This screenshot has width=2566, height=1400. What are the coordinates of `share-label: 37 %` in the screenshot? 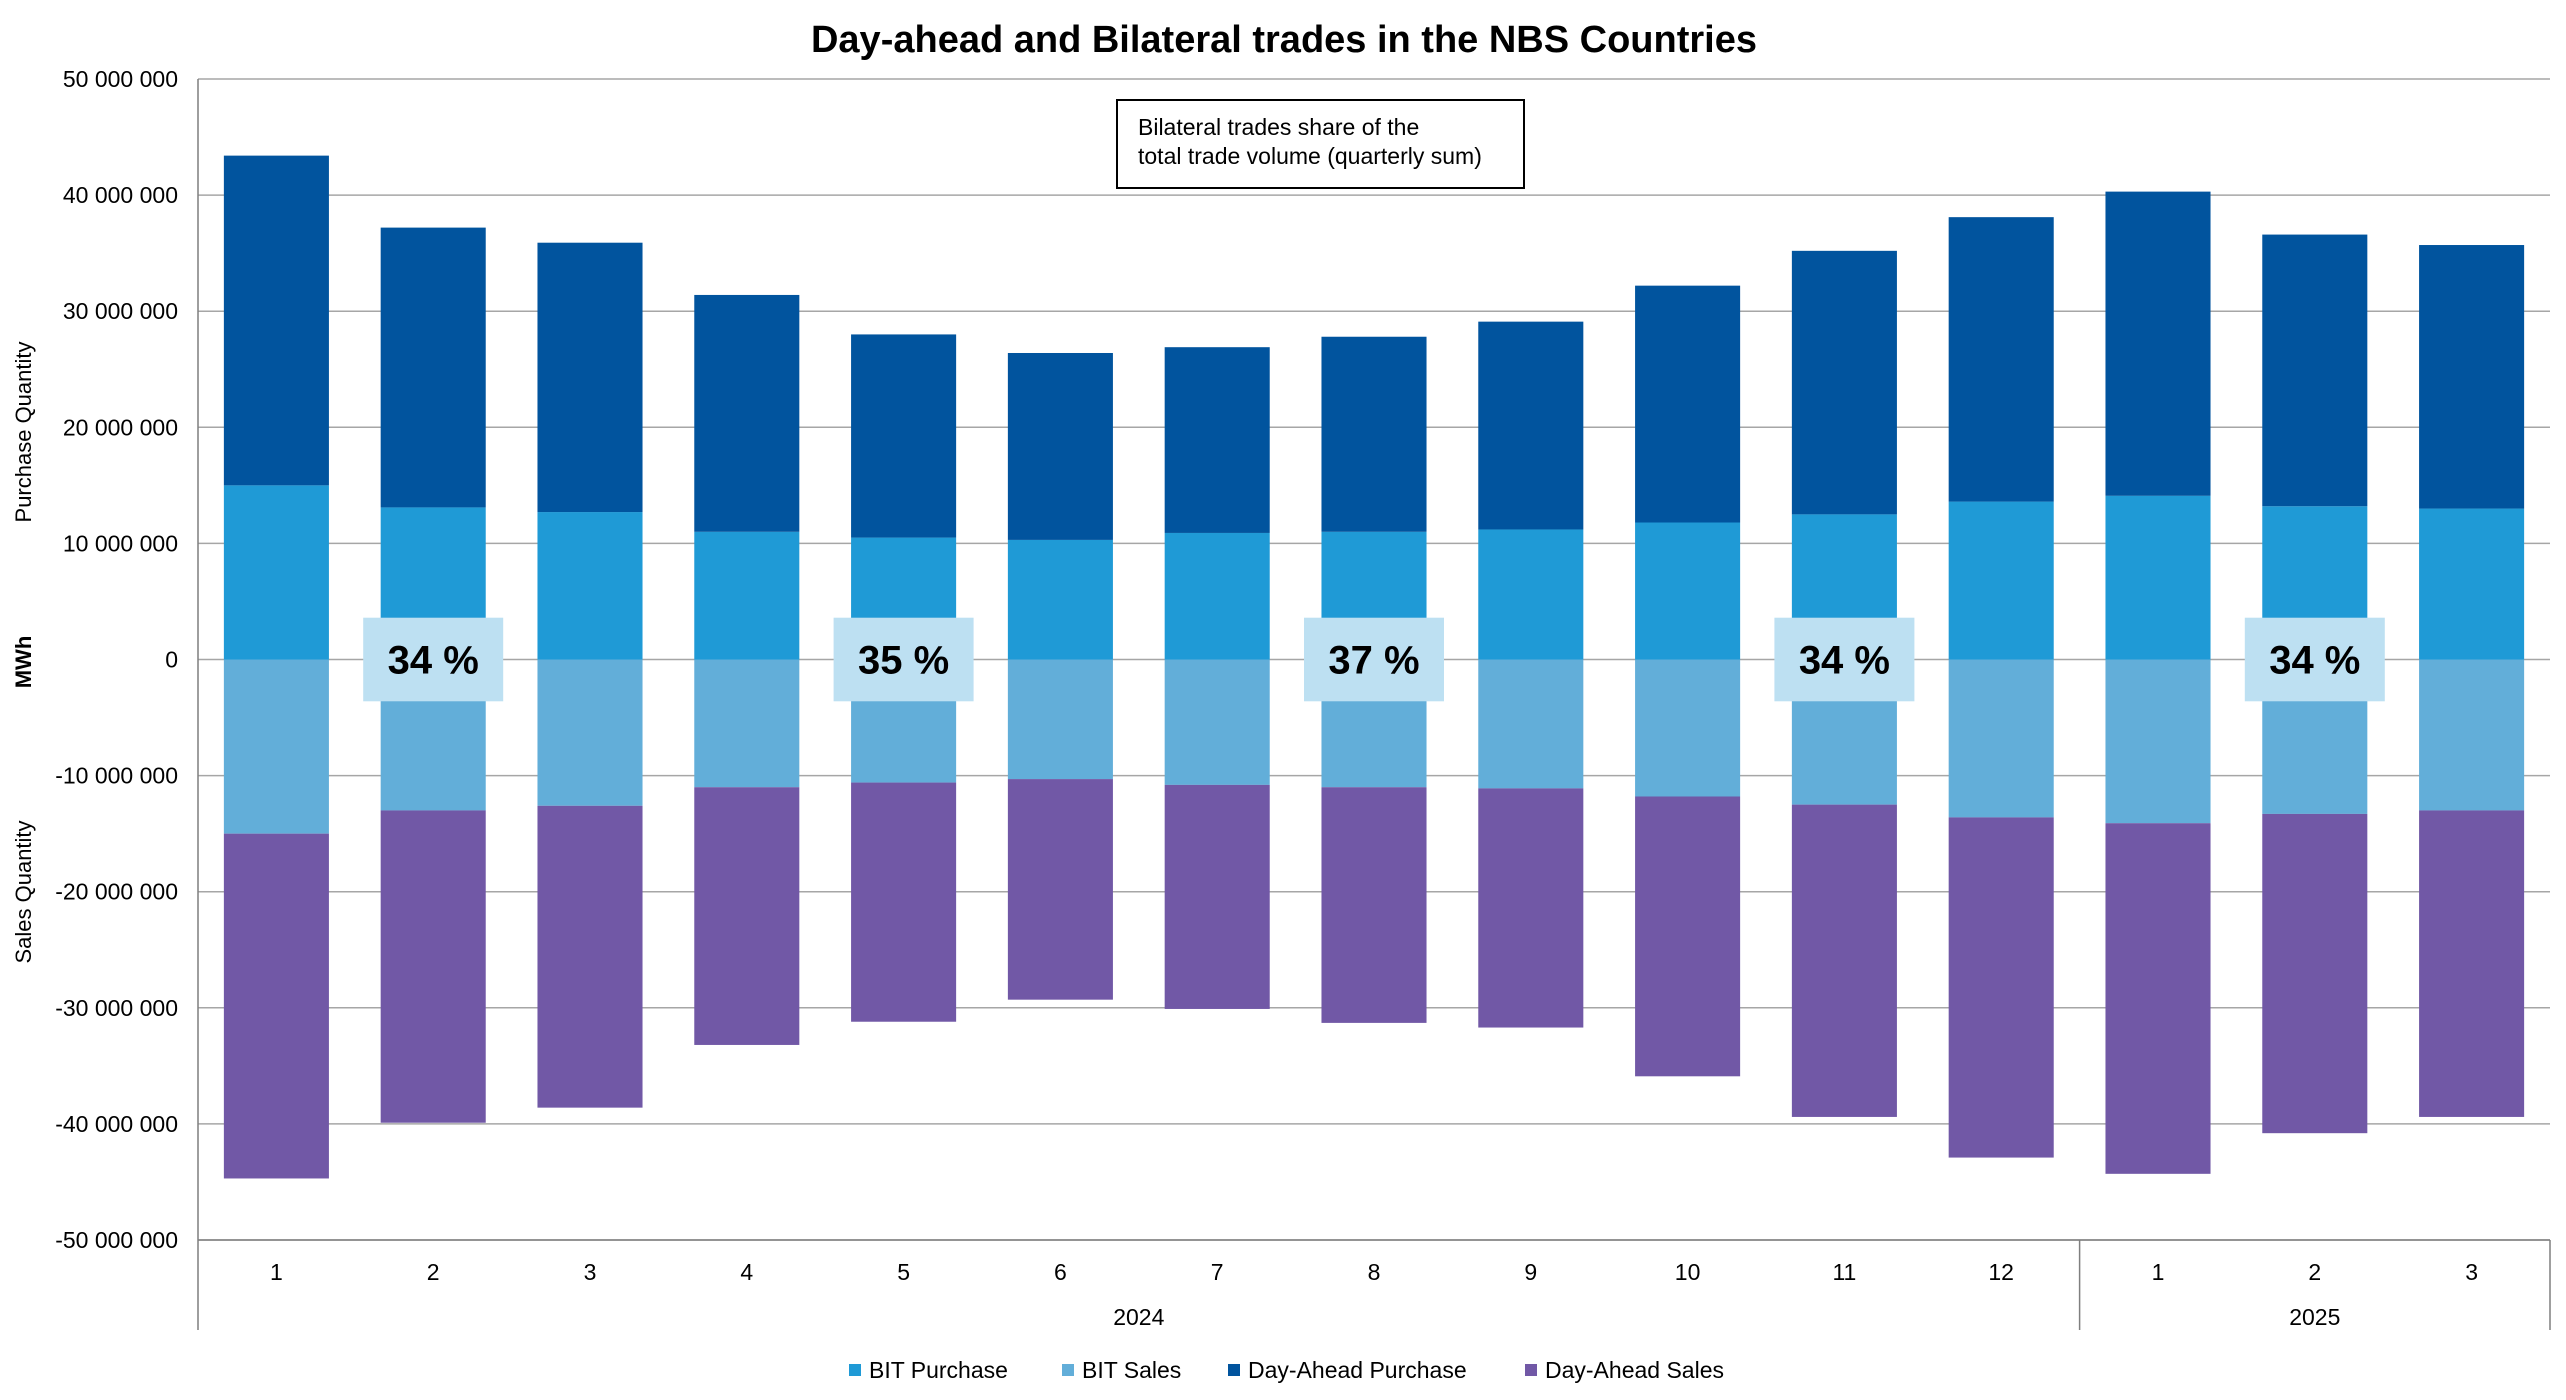 It's located at (1373, 661).